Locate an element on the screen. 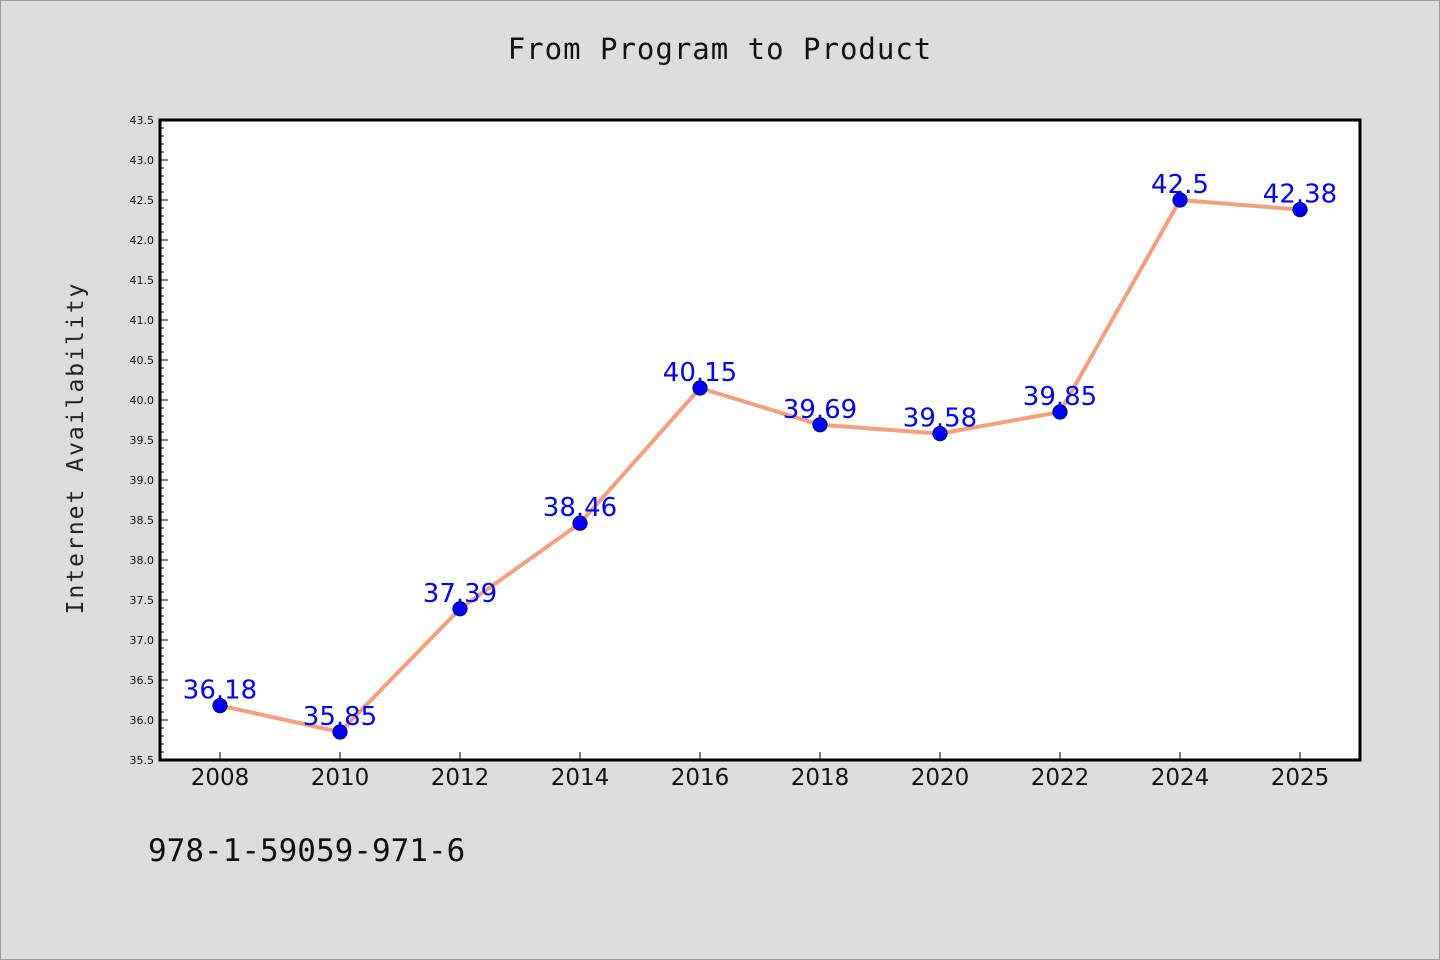 The image size is (1440, 960). data-label: 42.5 is located at coordinates (1180, 185).